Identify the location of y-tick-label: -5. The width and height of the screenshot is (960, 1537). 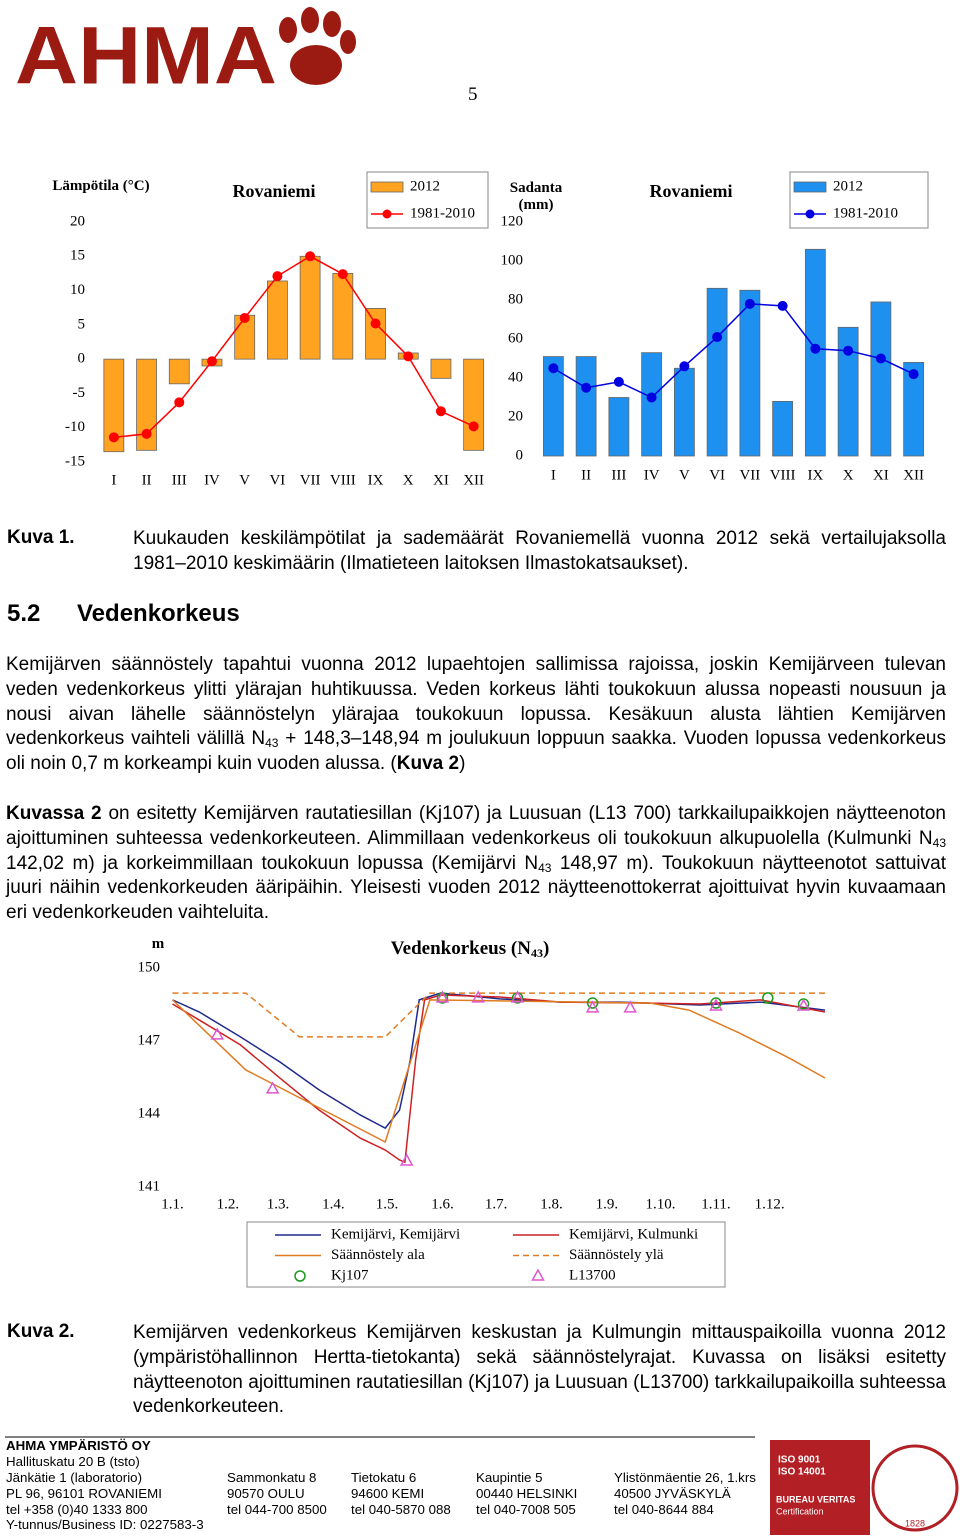
(79, 393).